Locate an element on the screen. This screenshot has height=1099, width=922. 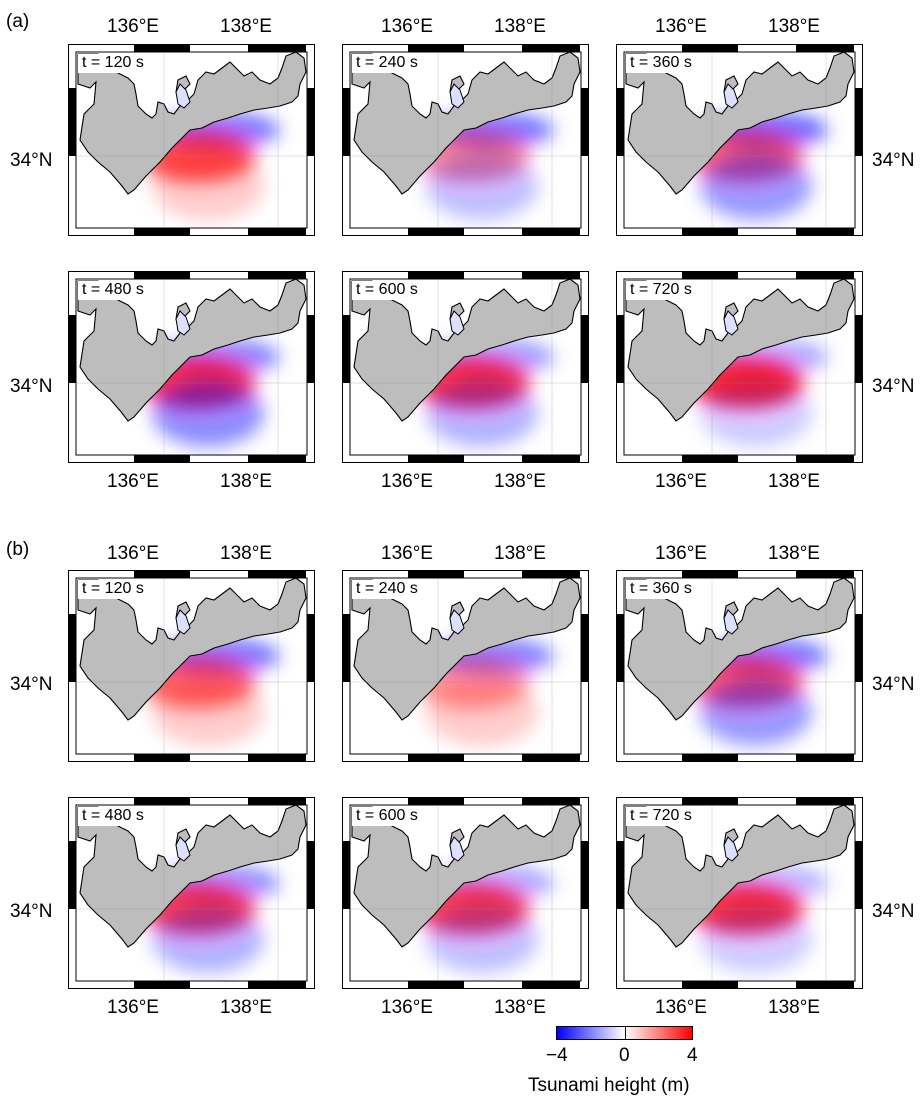
panel-label-a: (a) is located at coordinates (18, 21).